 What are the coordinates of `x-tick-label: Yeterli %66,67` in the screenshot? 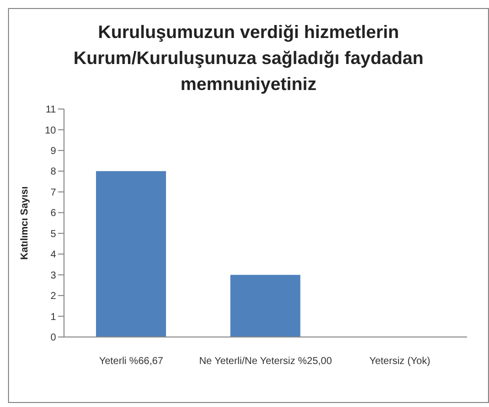 It's located at (131, 362).